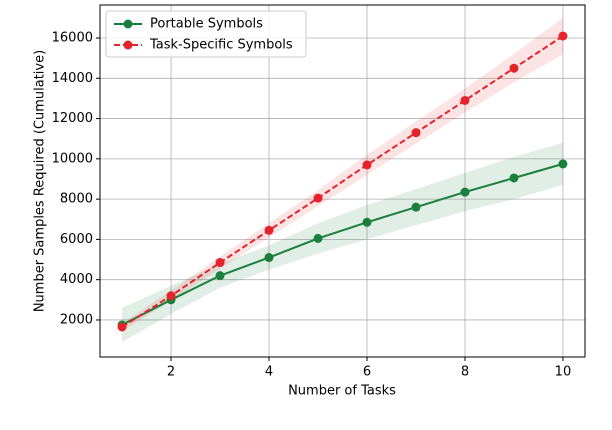  Describe the element at coordinates (76, 199) in the screenshot. I see `y-tick-label: 8000` at that location.